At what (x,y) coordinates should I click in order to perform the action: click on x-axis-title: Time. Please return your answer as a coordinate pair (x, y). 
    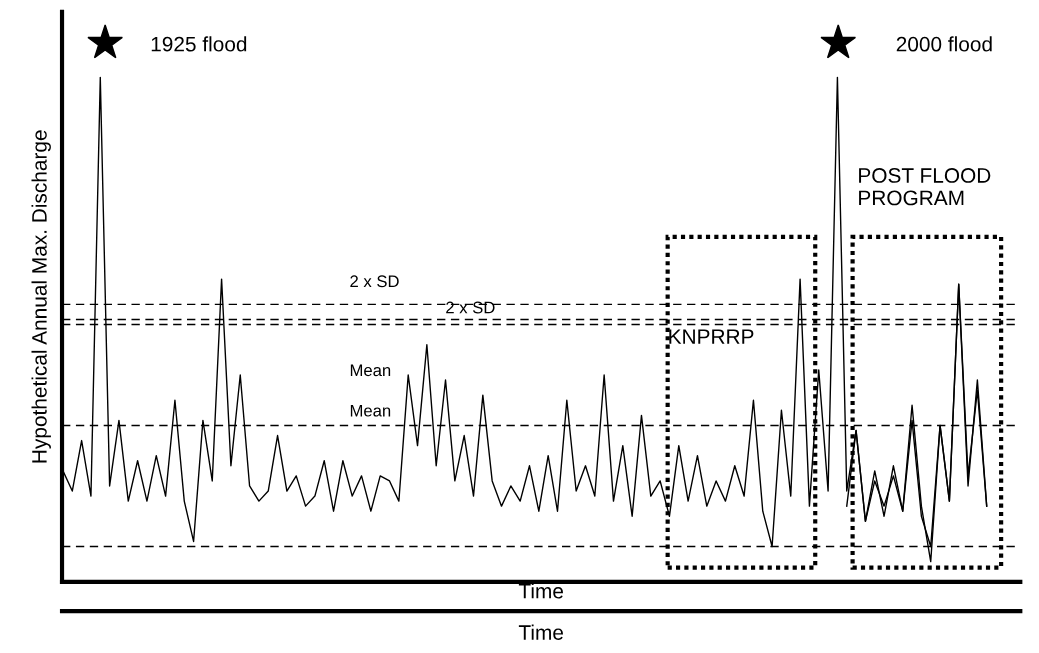
    Looking at the image, I should click on (540, 591).